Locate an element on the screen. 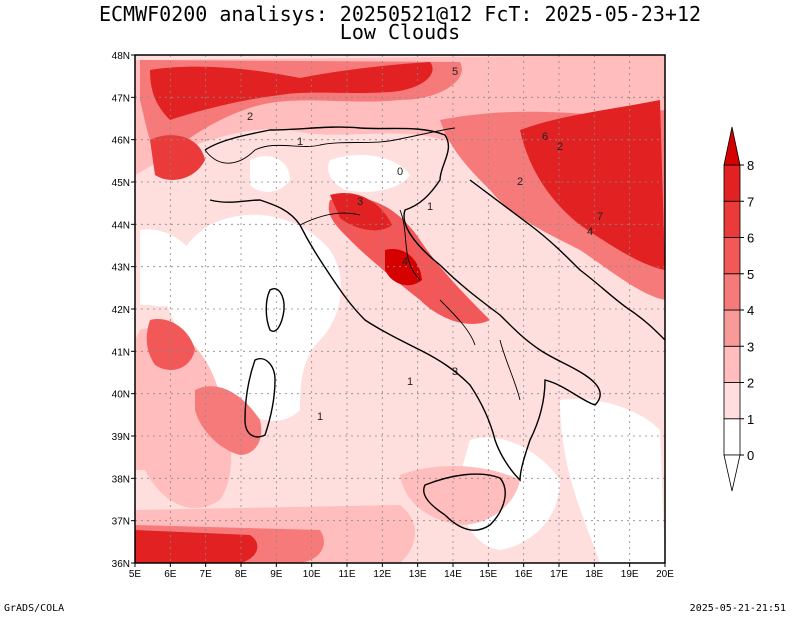 This screenshot has width=800, height=618. lat-tick-label: 43N is located at coordinates (121, 268).